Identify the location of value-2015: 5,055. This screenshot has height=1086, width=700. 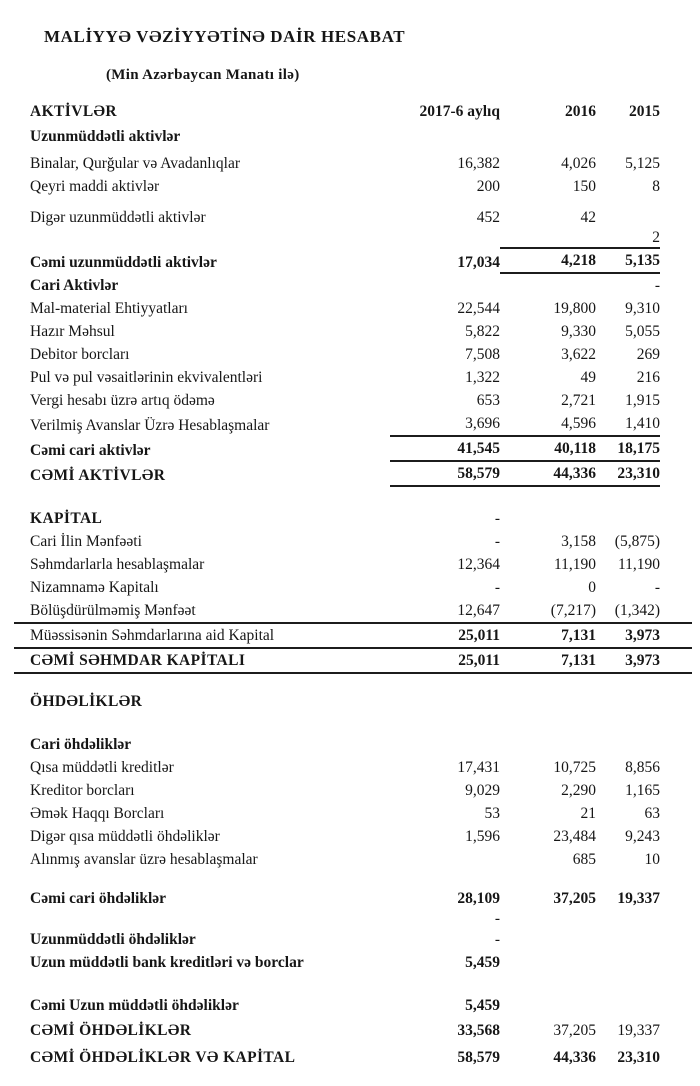
(642, 331).